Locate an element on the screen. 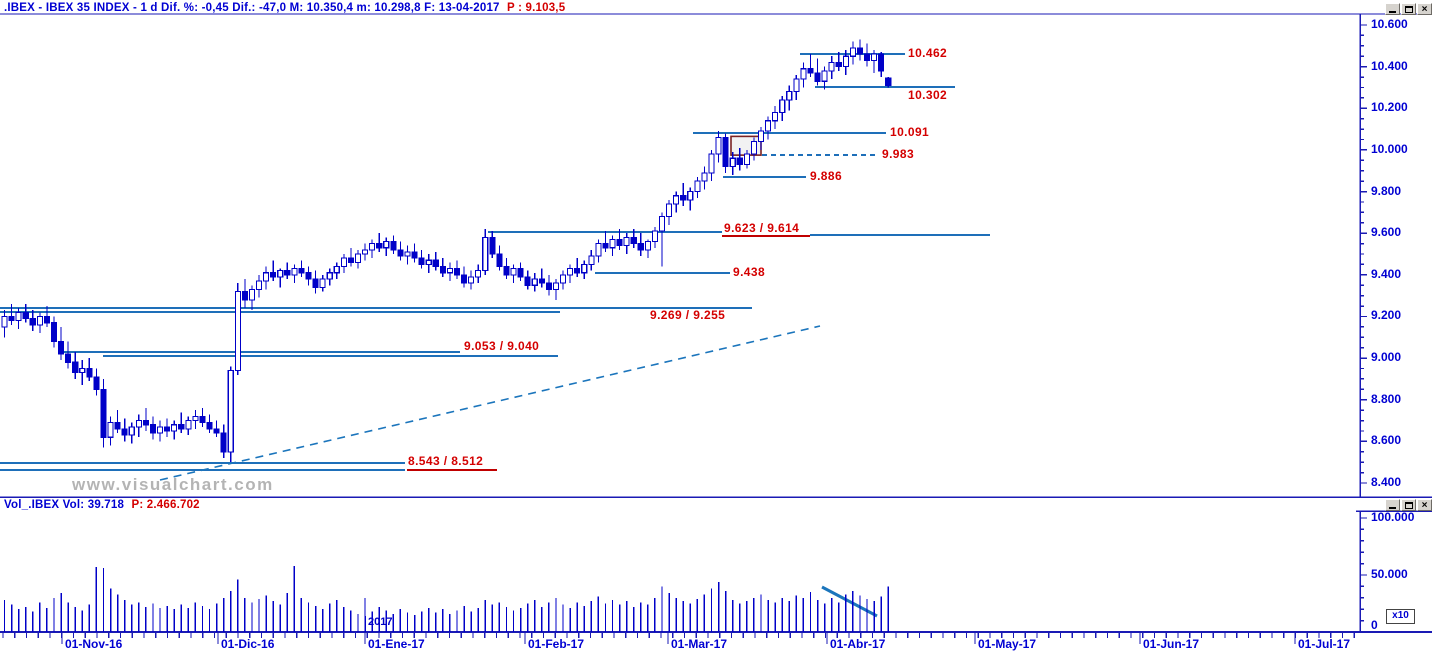  level-label: 9.269 / 9.255 is located at coordinates (688, 315).